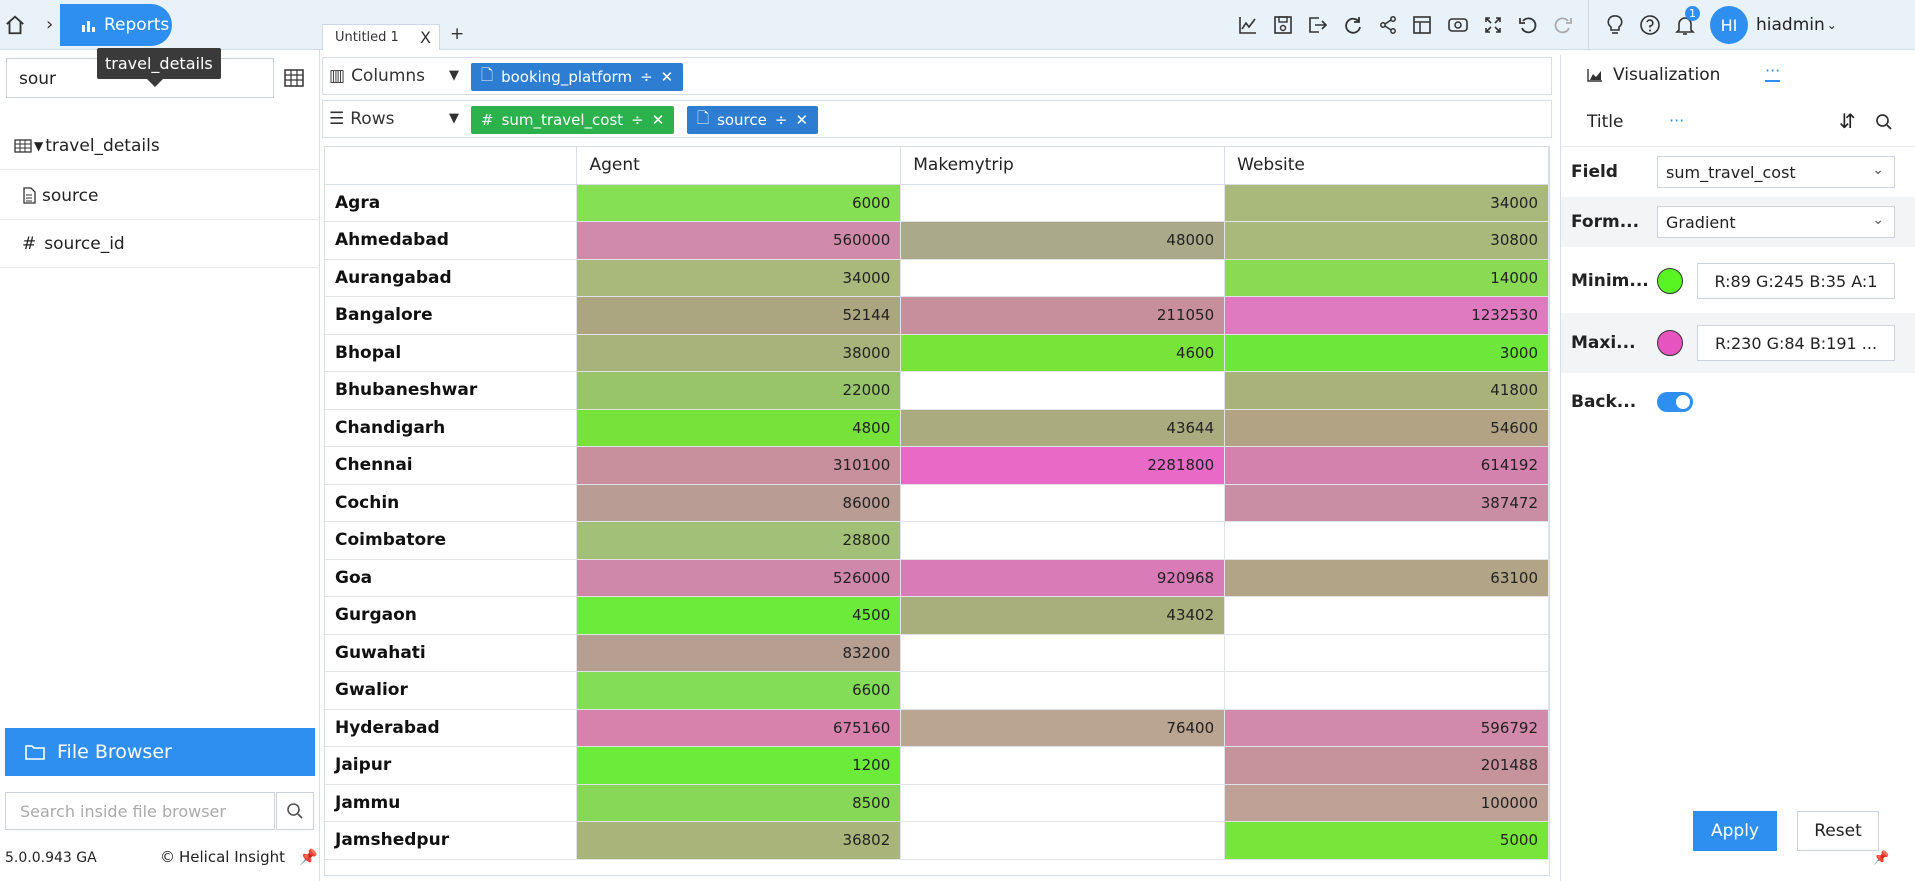 This screenshot has width=1915, height=881. I want to click on more-options-tab: ···, so click(1773, 71).